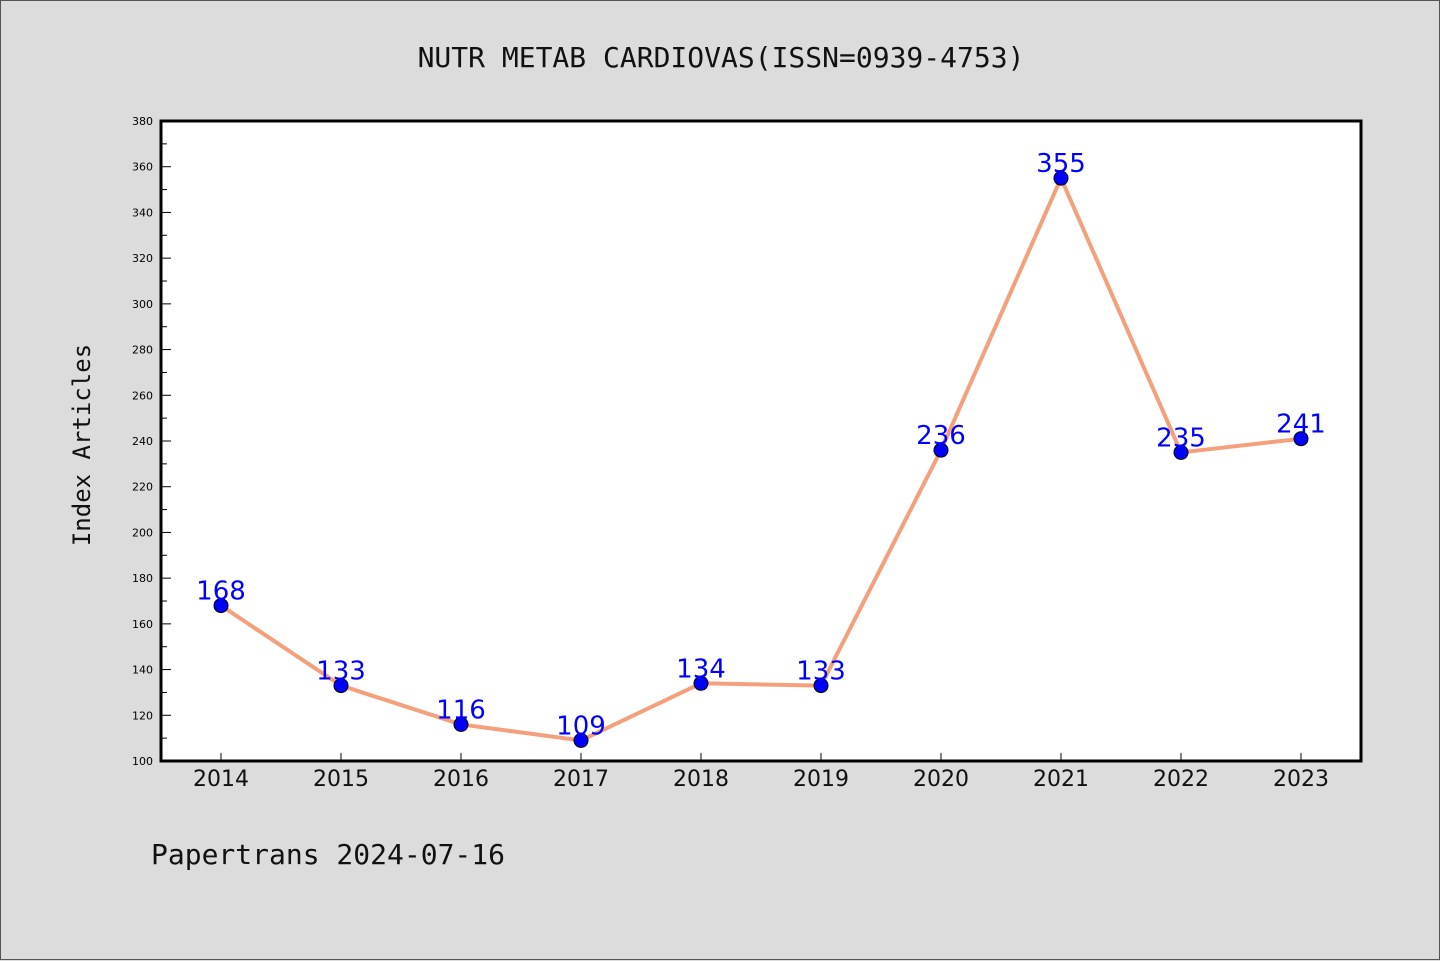 The height and width of the screenshot is (961, 1440). What do you see at coordinates (142, 212) in the screenshot?
I see `y-tick-label: 340` at bounding box center [142, 212].